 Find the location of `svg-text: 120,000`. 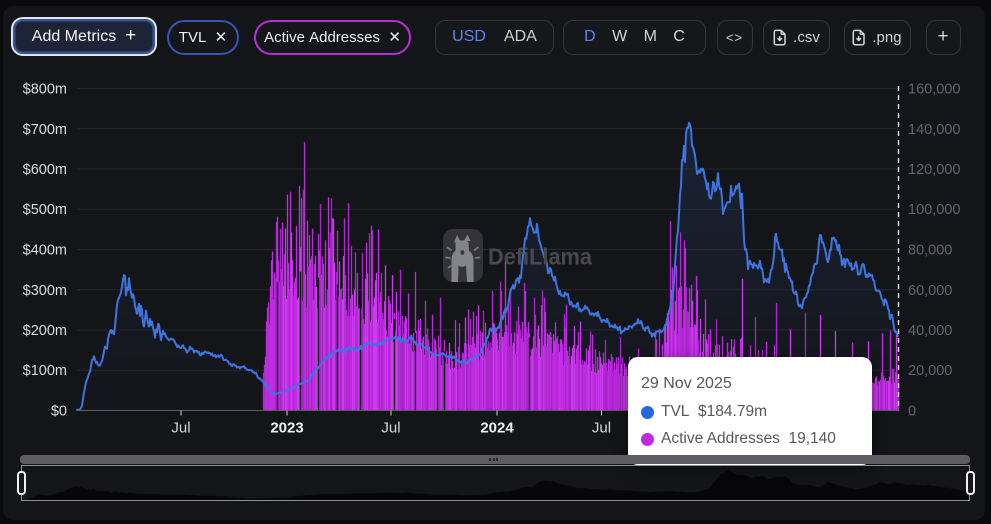

svg-text: 120,000 is located at coordinates (934, 170).